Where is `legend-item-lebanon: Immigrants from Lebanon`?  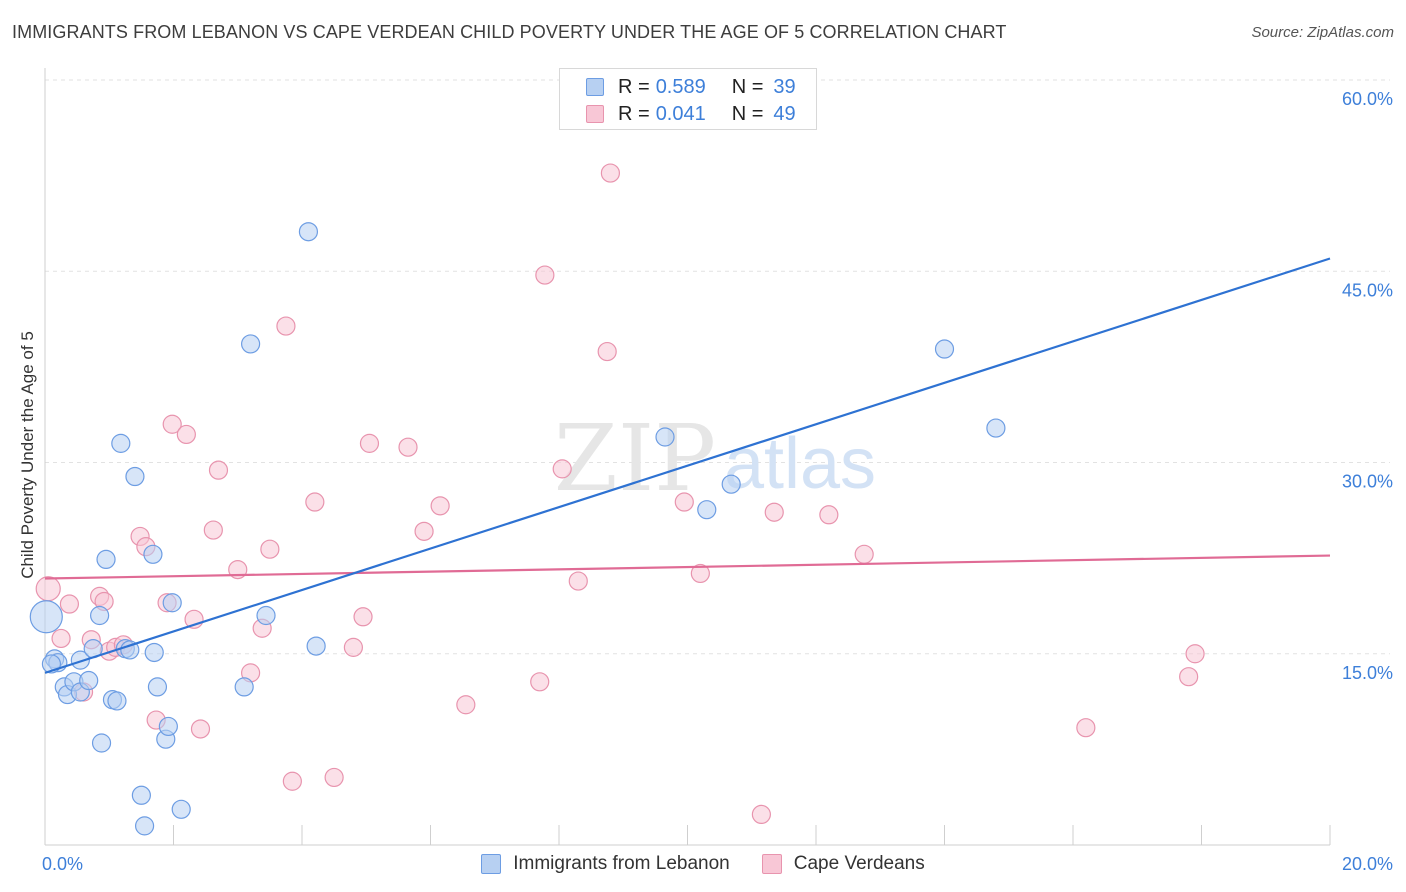 legend-item-lebanon: Immigrants from Lebanon is located at coordinates (605, 864).